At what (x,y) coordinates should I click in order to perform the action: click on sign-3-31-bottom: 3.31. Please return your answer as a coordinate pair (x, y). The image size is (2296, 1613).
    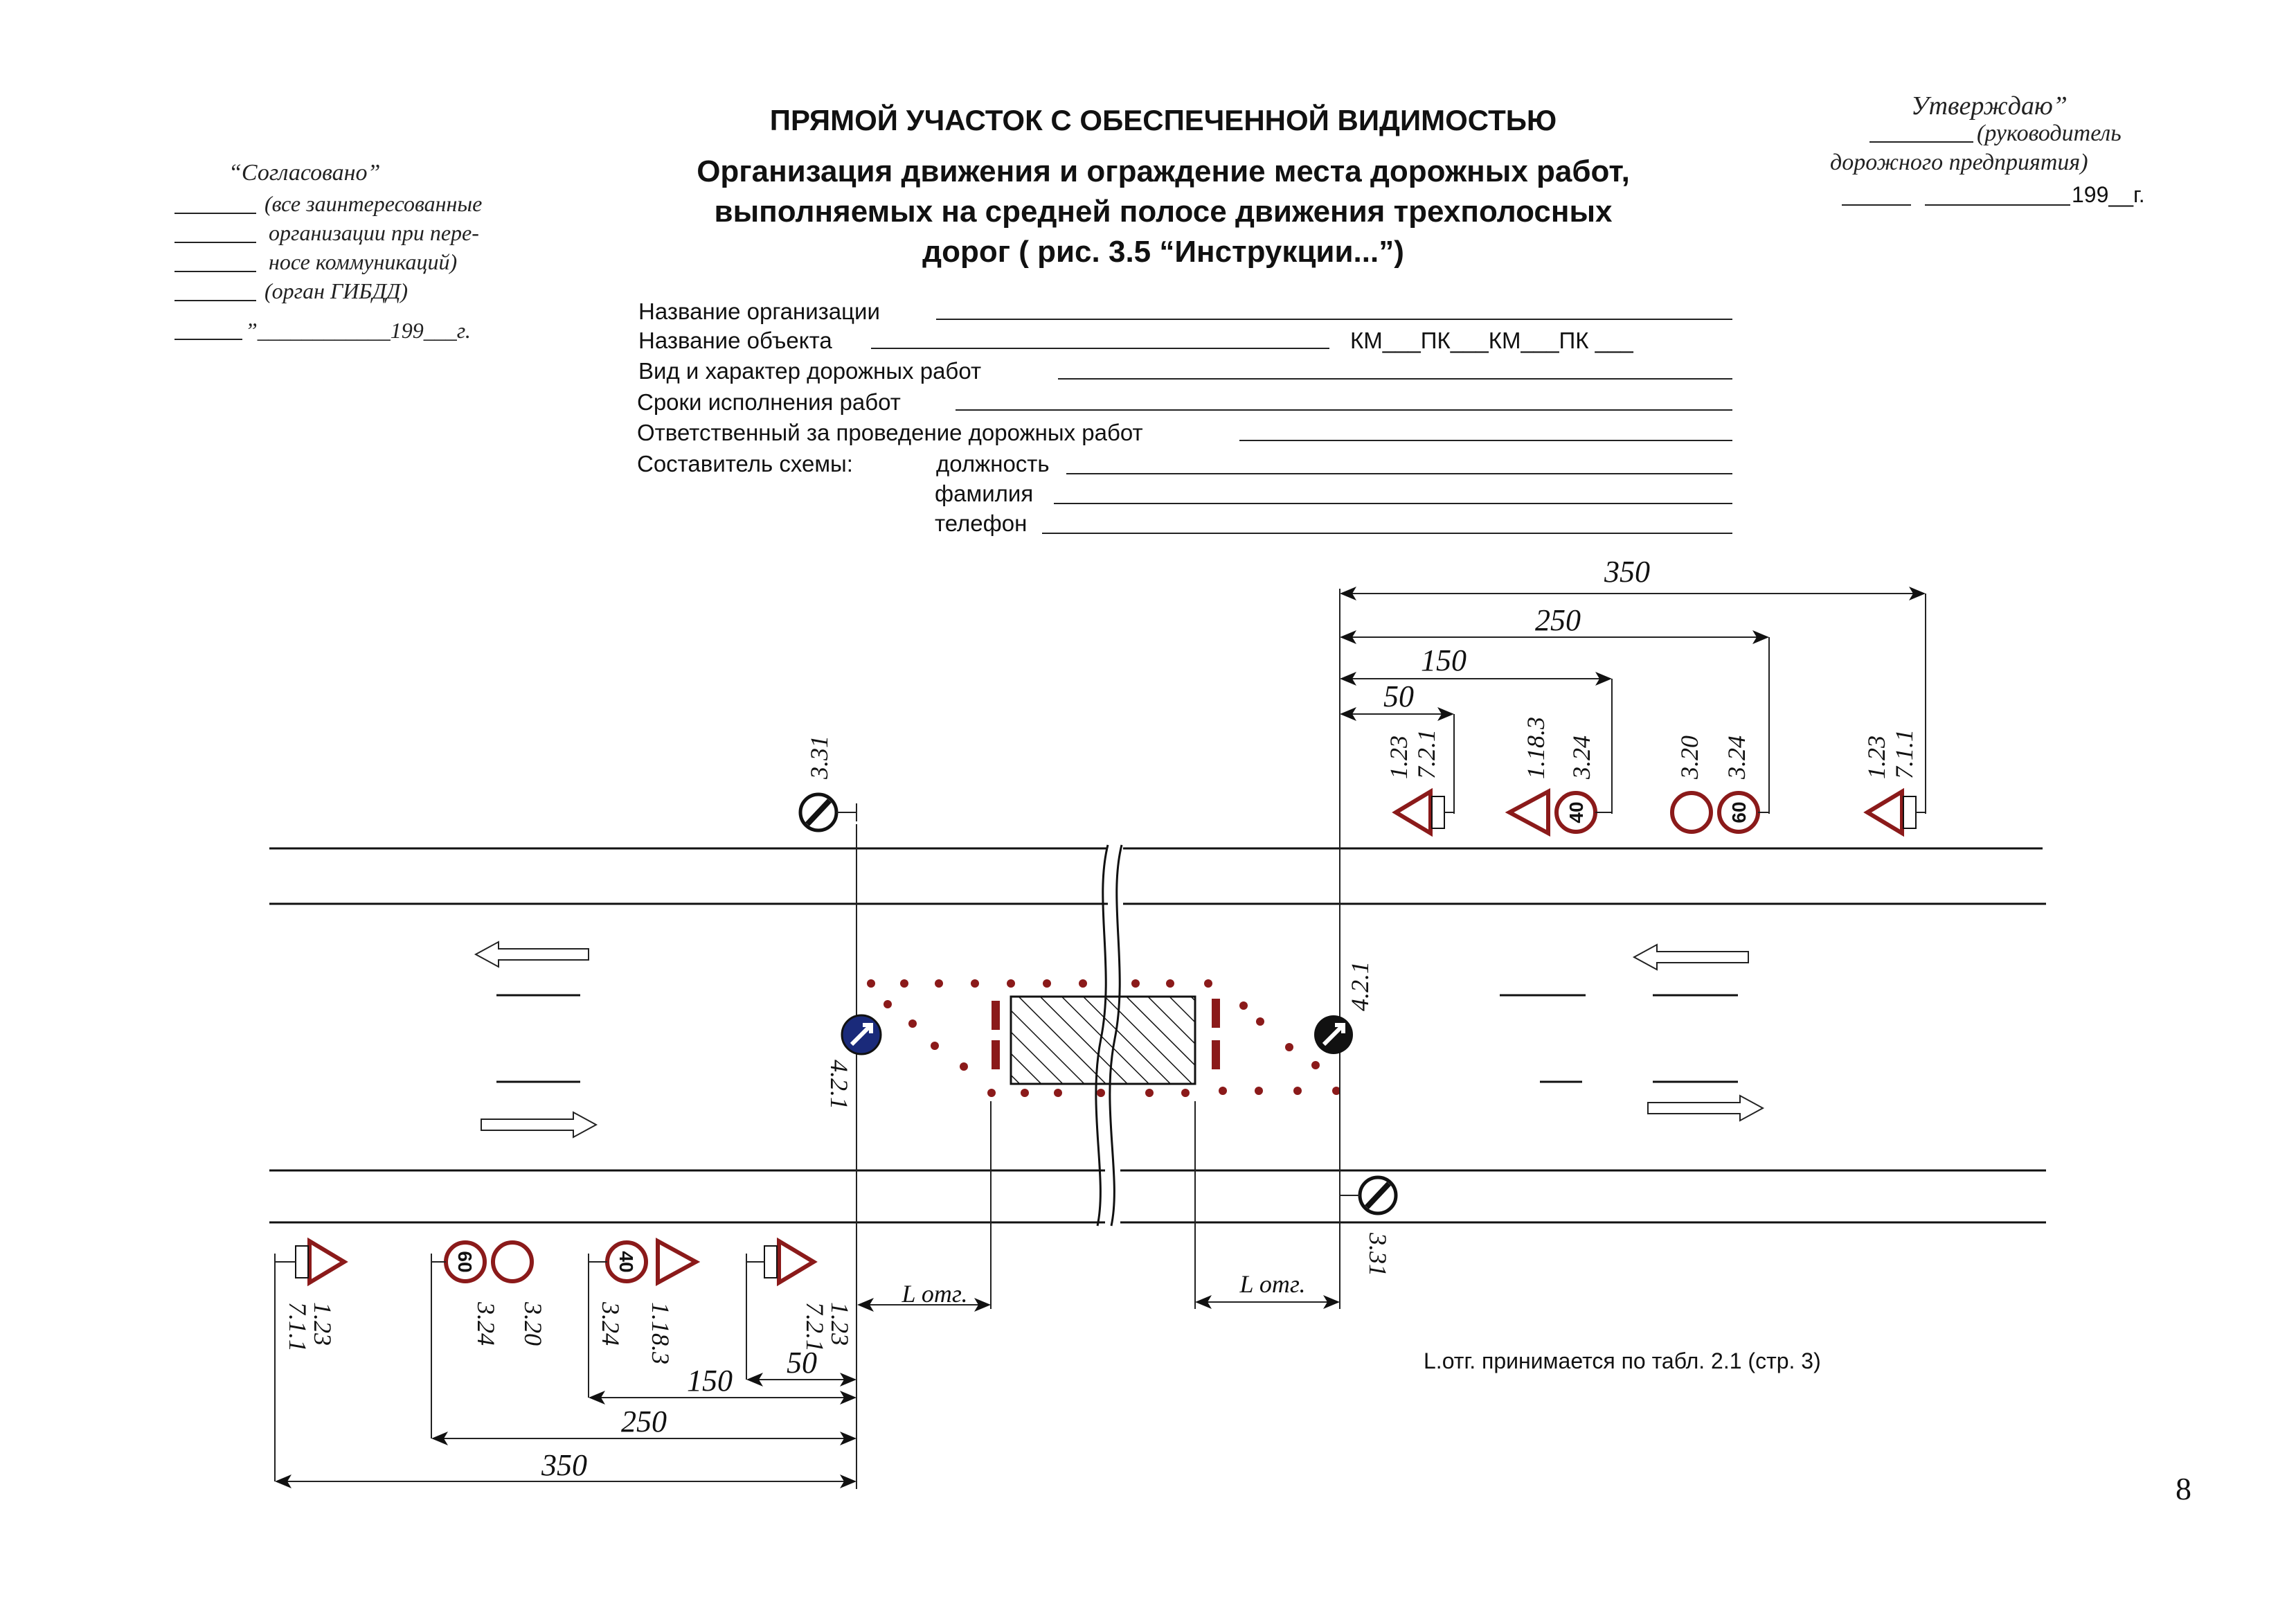
    Looking at the image, I should click on (1369, 1225).